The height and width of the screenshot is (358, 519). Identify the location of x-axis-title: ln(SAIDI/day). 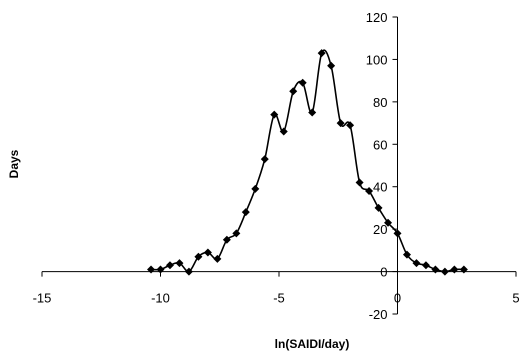
(312, 344).